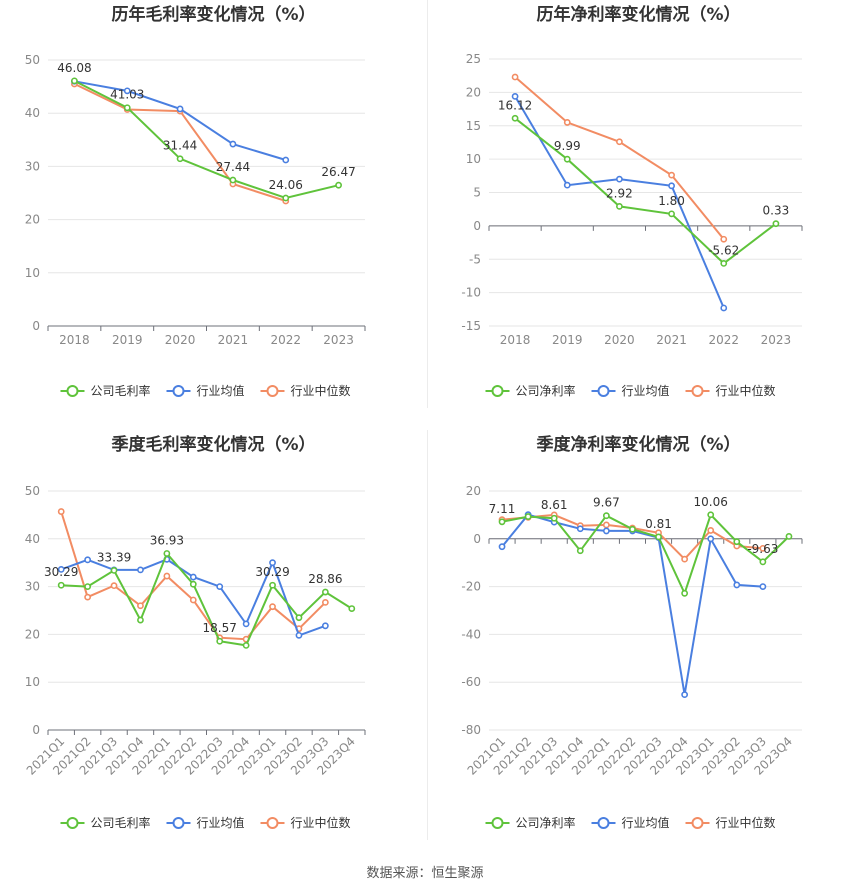  What do you see at coordinates (127, 340) in the screenshot?
I see `x-tick-label: 2019` at bounding box center [127, 340].